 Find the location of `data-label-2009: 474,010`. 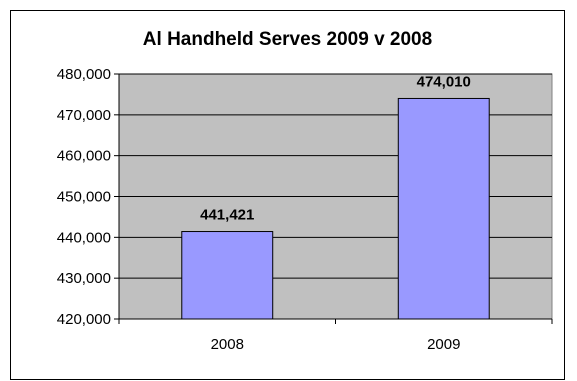

data-label-2009: 474,010 is located at coordinates (444, 81).